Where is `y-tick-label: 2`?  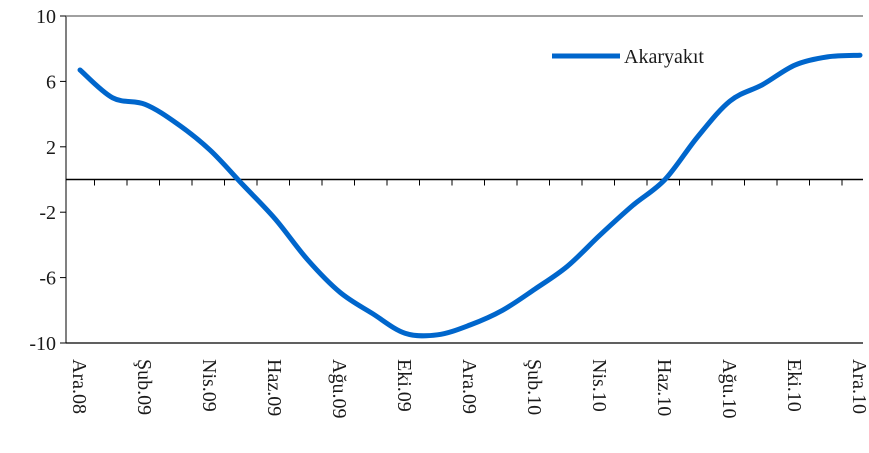
y-tick-label: 2 is located at coordinates (51, 148).